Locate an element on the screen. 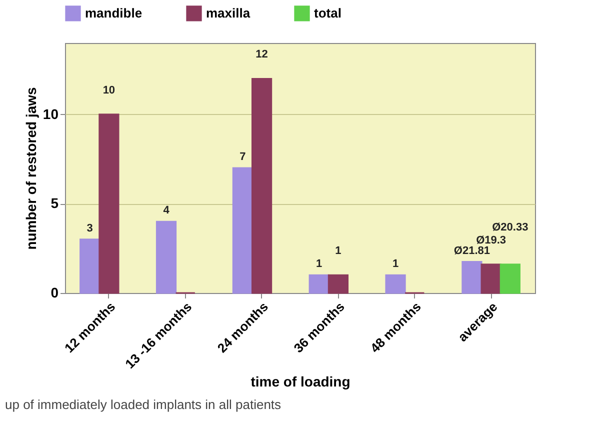 This screenshot has height=429, width=601. x-axis-title: time of loading is located at coordinates (300, 382).